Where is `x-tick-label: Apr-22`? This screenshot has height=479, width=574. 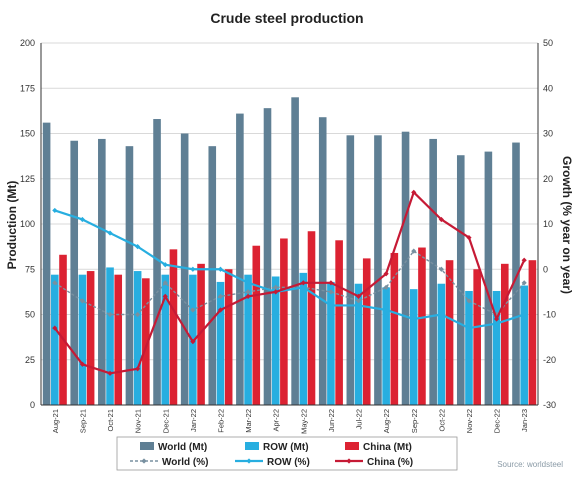 x-tick-label: Apr-22 is located at coordinates (276, 420).